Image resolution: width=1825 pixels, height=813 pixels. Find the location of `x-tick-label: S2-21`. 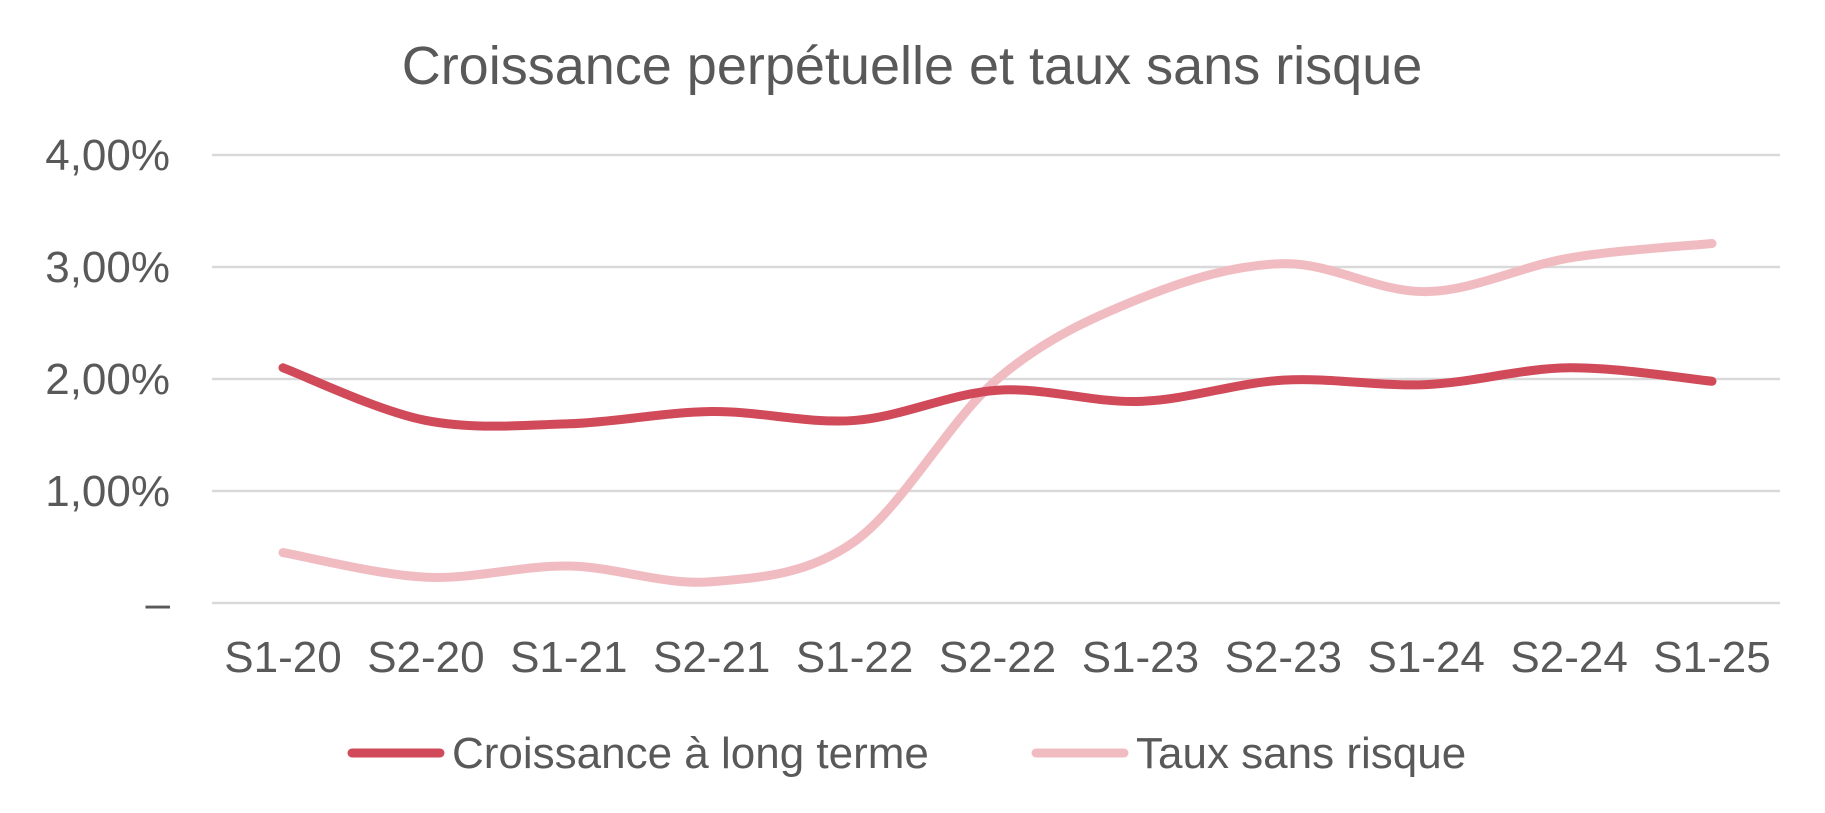

x-tick-label: S2-21 is located at coordinates (711, 657).